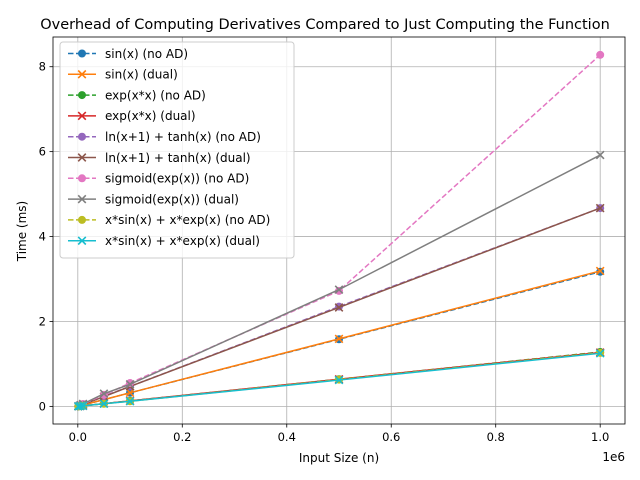  Describe the element at coordinates (172, 199) in the screenshot. I see `legend-label: sigmoid(exp(x)) (dual)` at that location.